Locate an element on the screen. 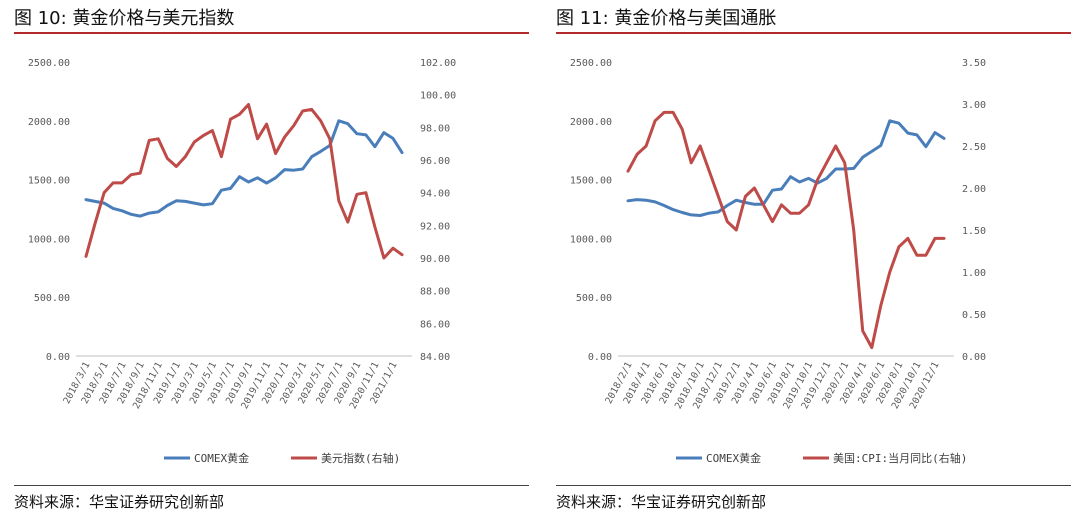  y-right-tick-label: 0.50 is located at coordinates (974, 315).